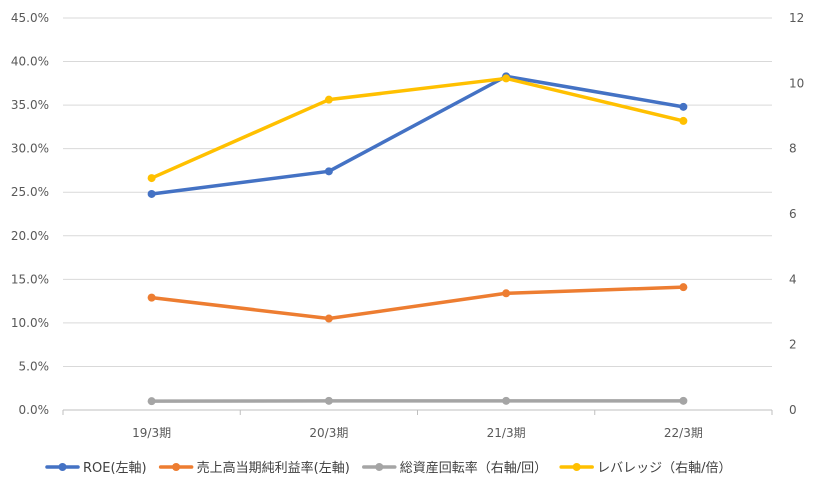 The image size is (814, 499). What do you see at coordinates (30, 105) in the screenshot?
I see `left-y-tick-label: 35.0%` at bounding box center [30, 105].